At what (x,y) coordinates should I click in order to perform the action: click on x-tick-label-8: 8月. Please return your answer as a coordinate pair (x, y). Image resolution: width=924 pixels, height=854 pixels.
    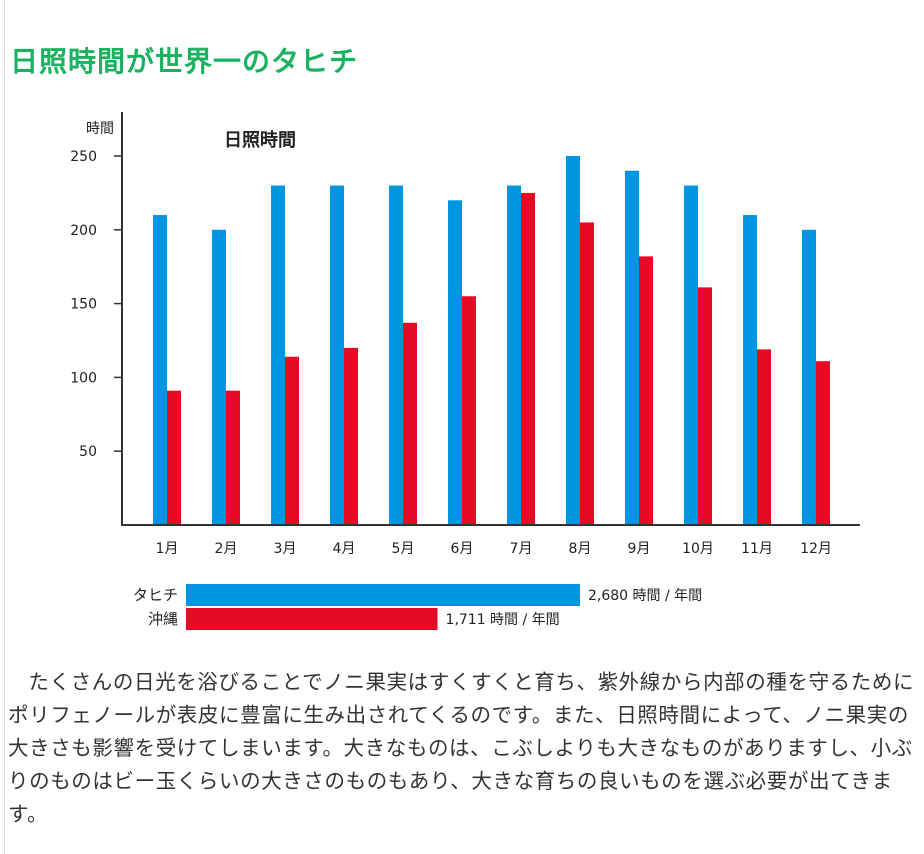
    Looking at the image, I should click on (580, 549).